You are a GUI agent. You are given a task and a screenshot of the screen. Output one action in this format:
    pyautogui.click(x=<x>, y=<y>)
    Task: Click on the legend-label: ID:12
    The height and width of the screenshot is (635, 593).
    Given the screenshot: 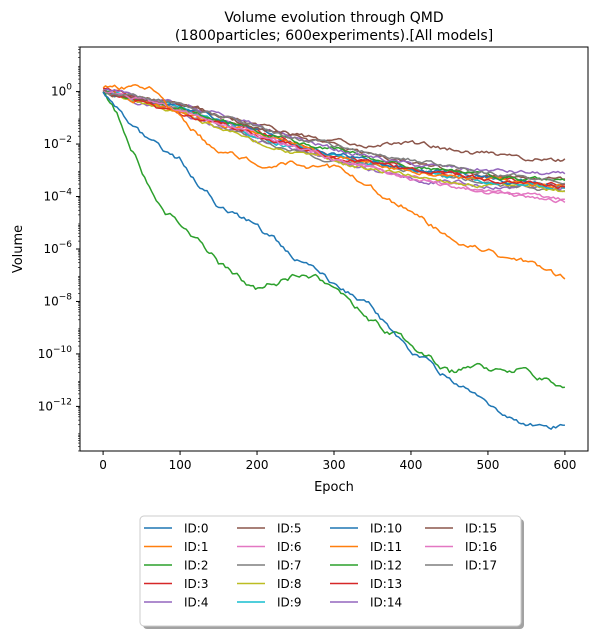 What is the action you would take?
    pyautogui.click(x=386, y=566)
    